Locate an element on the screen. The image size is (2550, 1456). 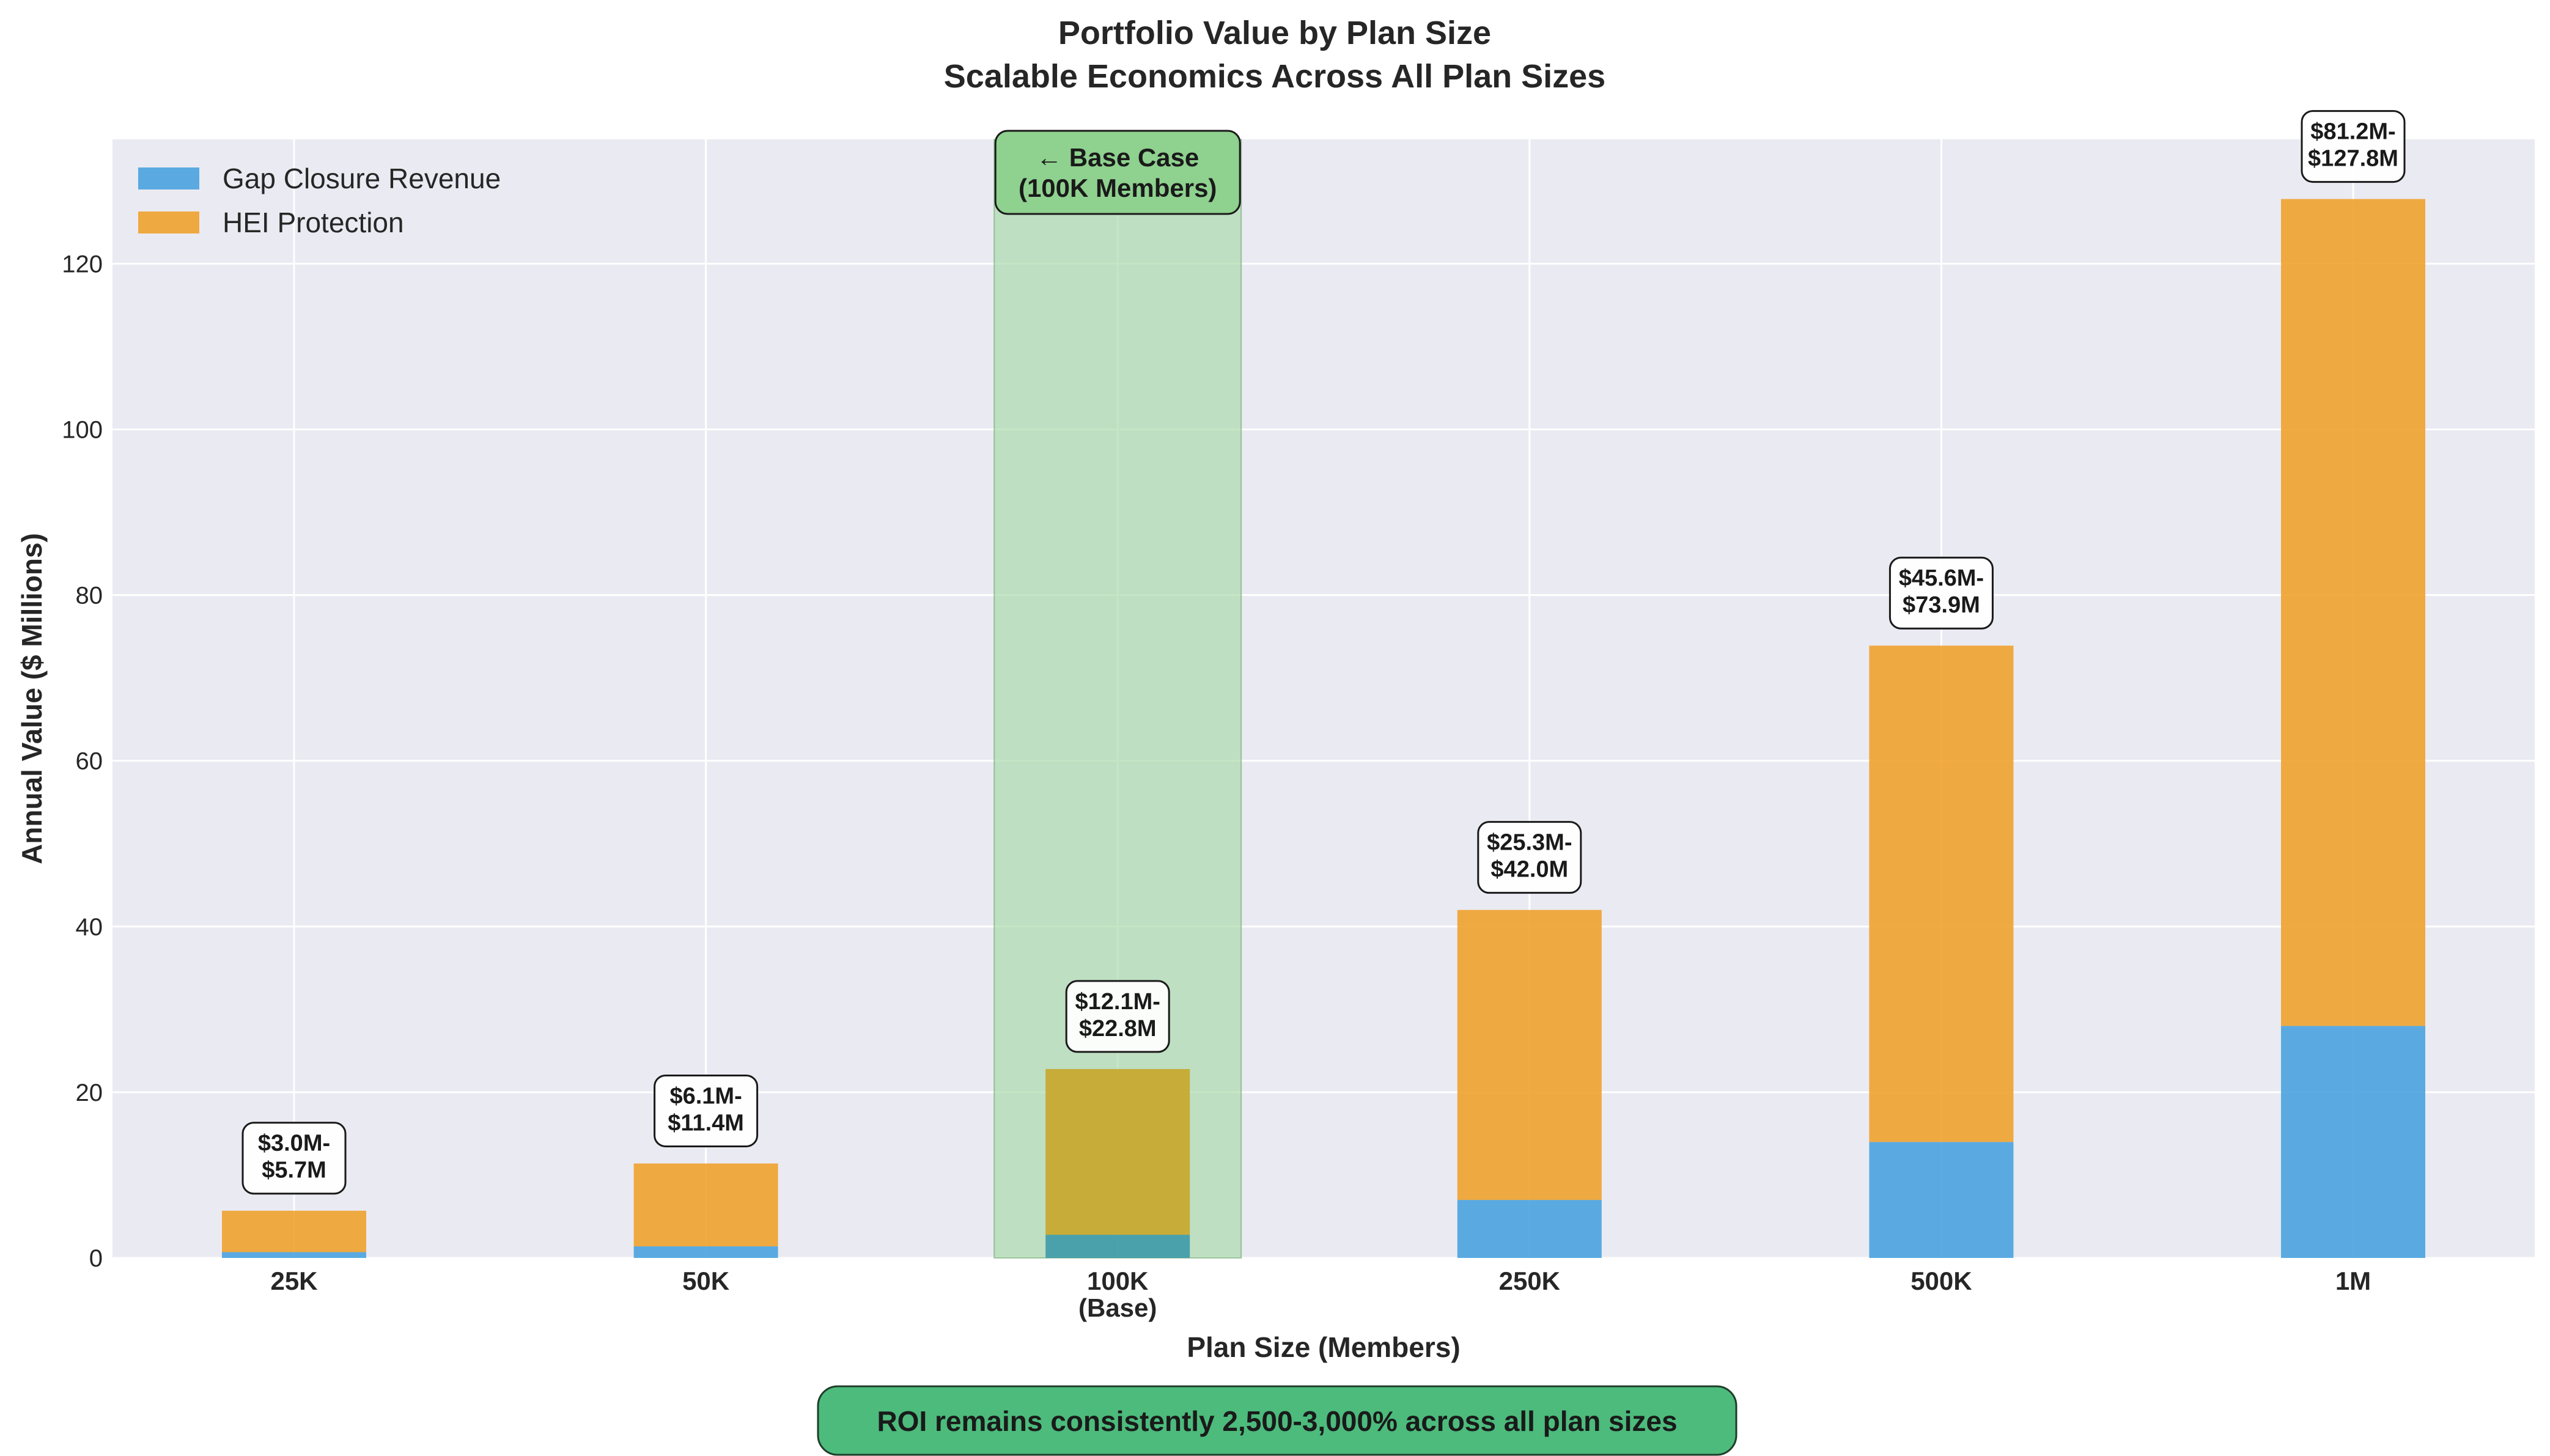
y-tick-label: 80 is located at coordinates (90, 596).